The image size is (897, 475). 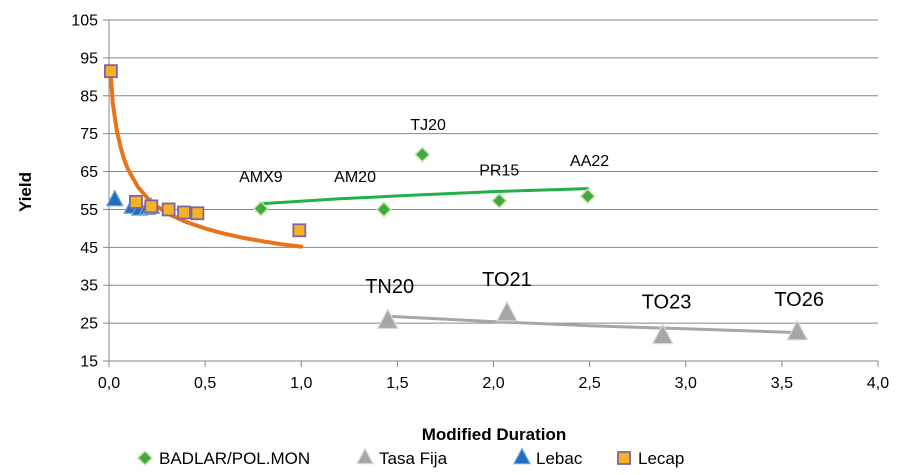 I want to click on y-tick-label: 65, so click(x=89, y=172).